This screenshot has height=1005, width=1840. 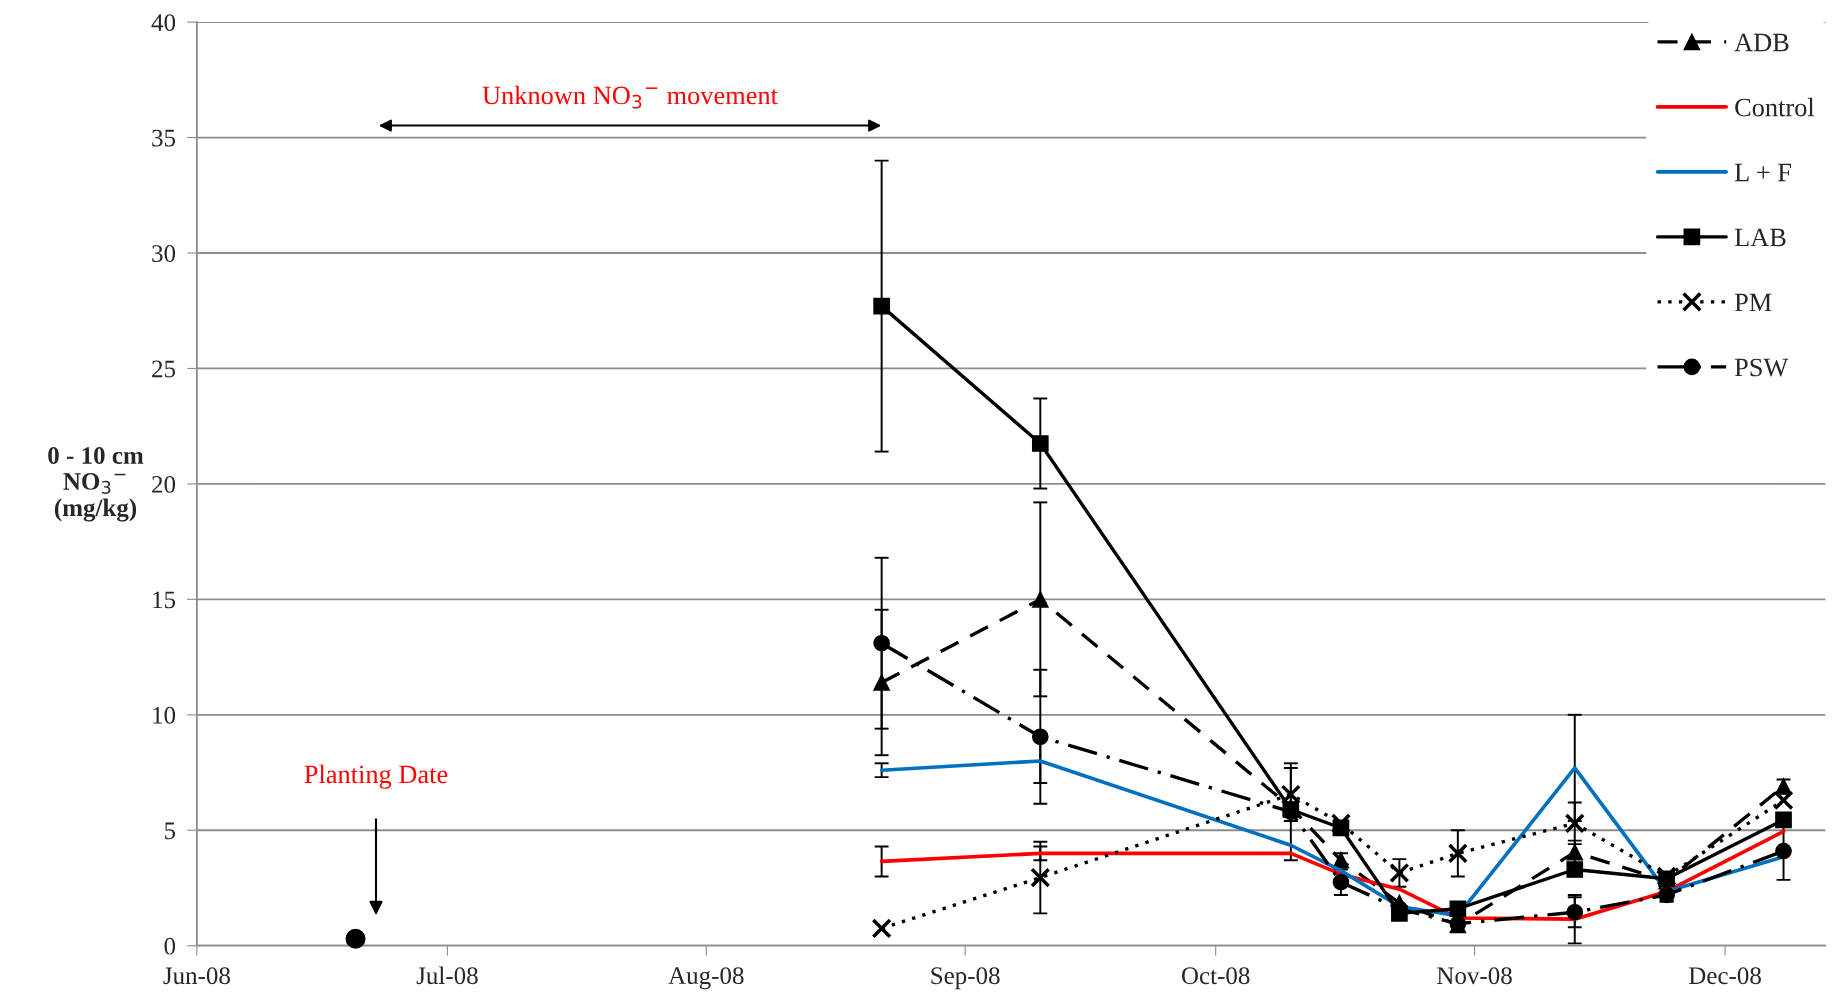 I want to click on x-tick-label: Jul-08, so click(x=447, y=975).